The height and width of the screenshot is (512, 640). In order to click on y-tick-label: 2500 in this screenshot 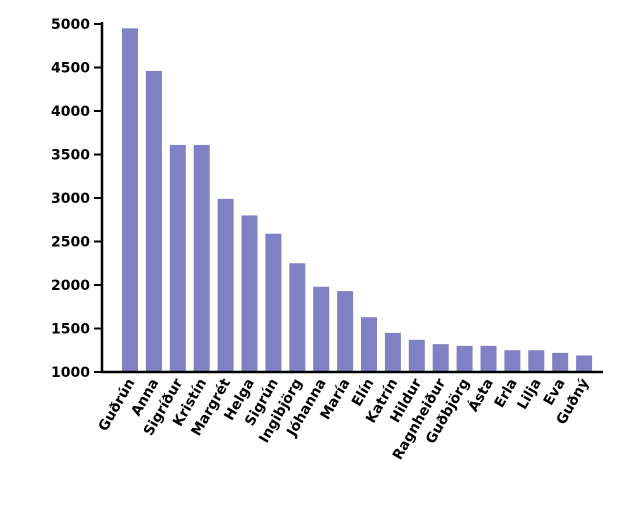, I will do `click(70, 243)`.